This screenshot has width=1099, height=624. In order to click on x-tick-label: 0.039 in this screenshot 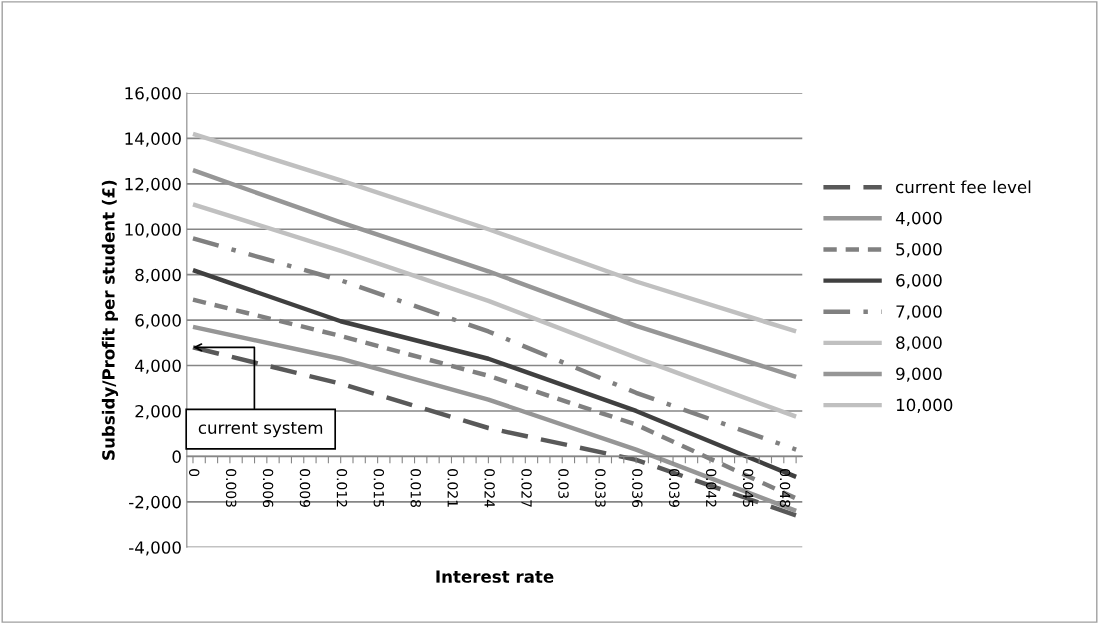, I will do `click(674, 488)`.